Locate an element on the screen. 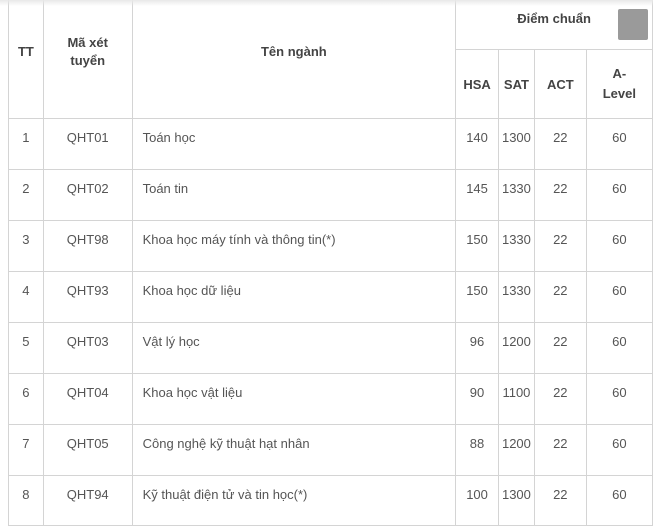 Image resolution: width=653 pixels, height=526 pixels. cell-code: QHT04 is located at coordinates (87, 399).